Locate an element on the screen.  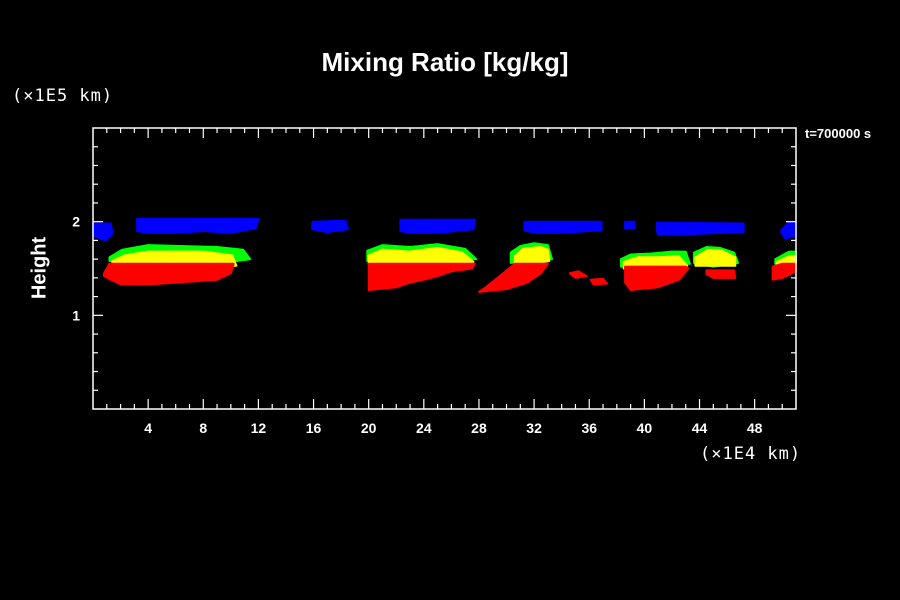
x-tick-label: 40 is located at coordinates (645, 428).